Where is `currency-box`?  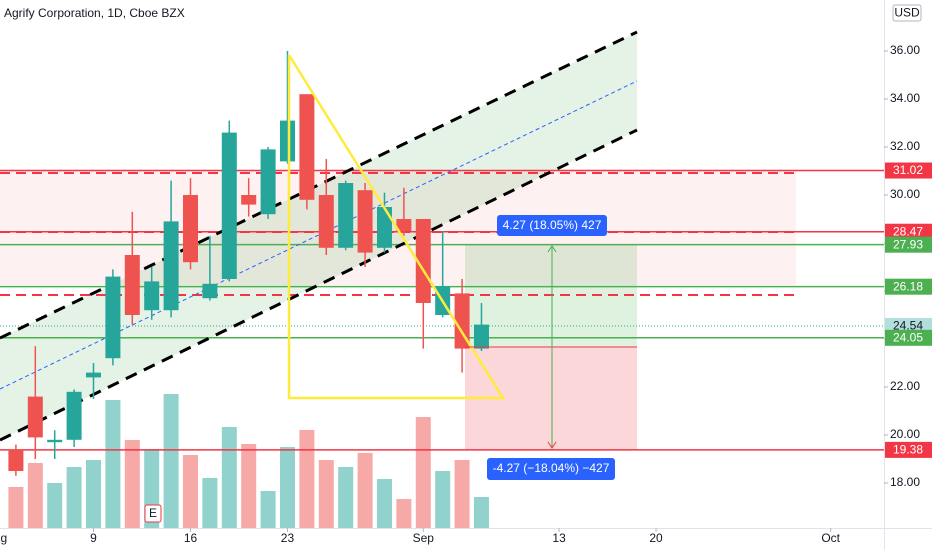
currency-box is located at coordinates (907, 13).